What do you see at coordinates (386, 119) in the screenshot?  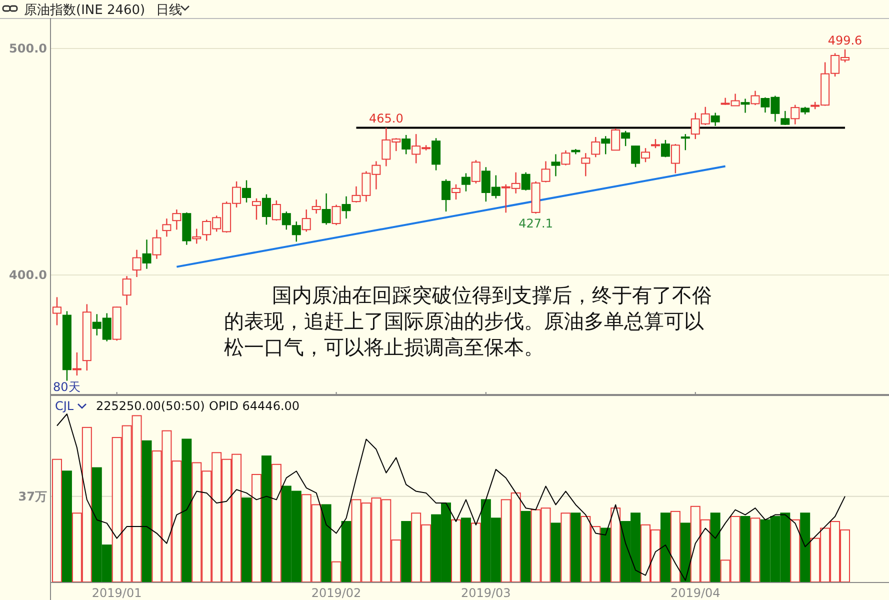 I see `text: 465.0` at bounding box center [386, 119].